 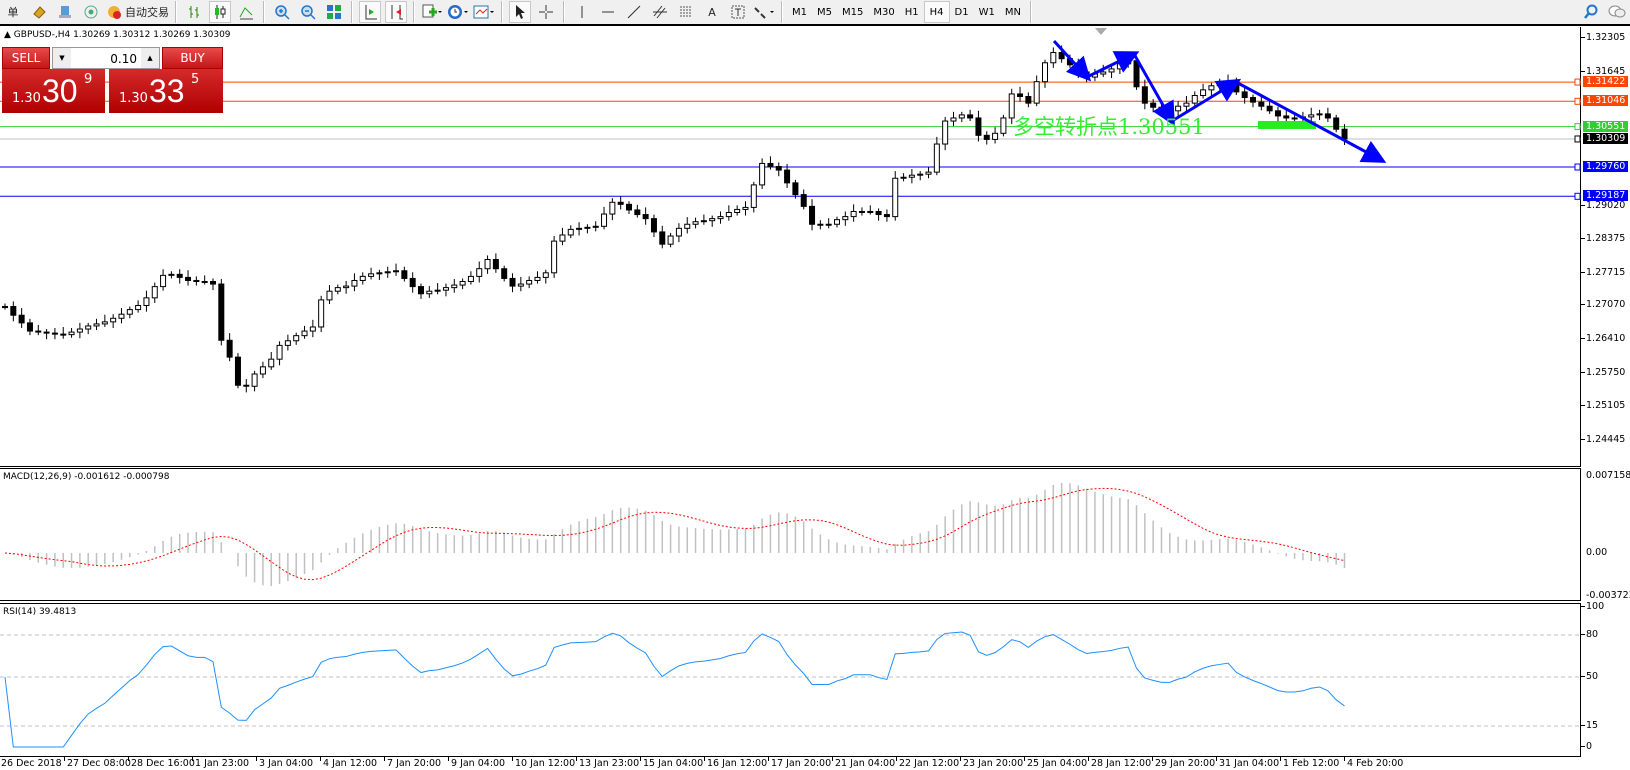 What do you see at coordinates (88, 79) in the screenshot?
I see `sell-price-fraction: 9` at bounding box center [88, 79].